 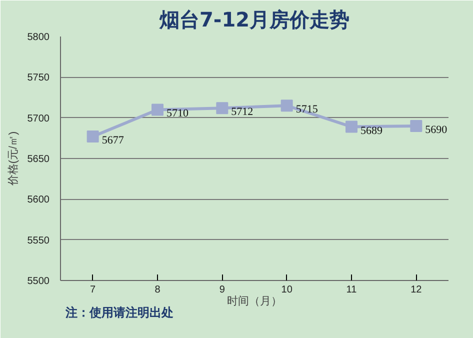 What do you see at coordinates (371, 130) in the screenshot?
I see `data-label: 5689` at bounding box center [371, 130].